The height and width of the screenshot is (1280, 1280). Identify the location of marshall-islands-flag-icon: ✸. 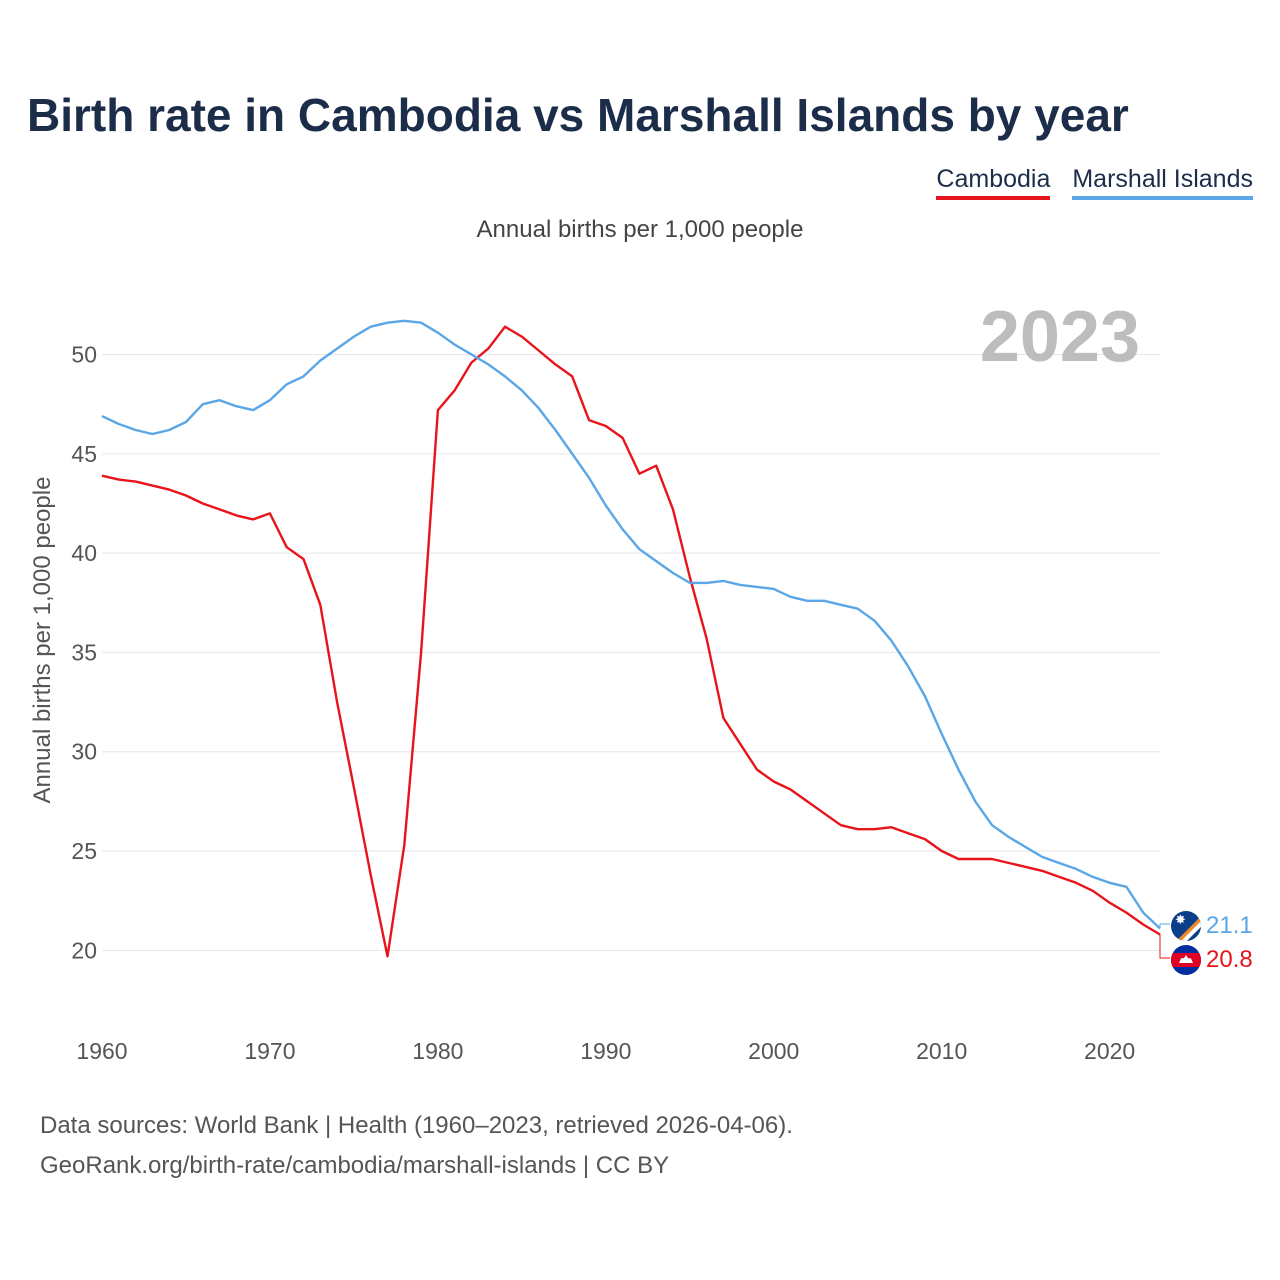
(1186, 926).